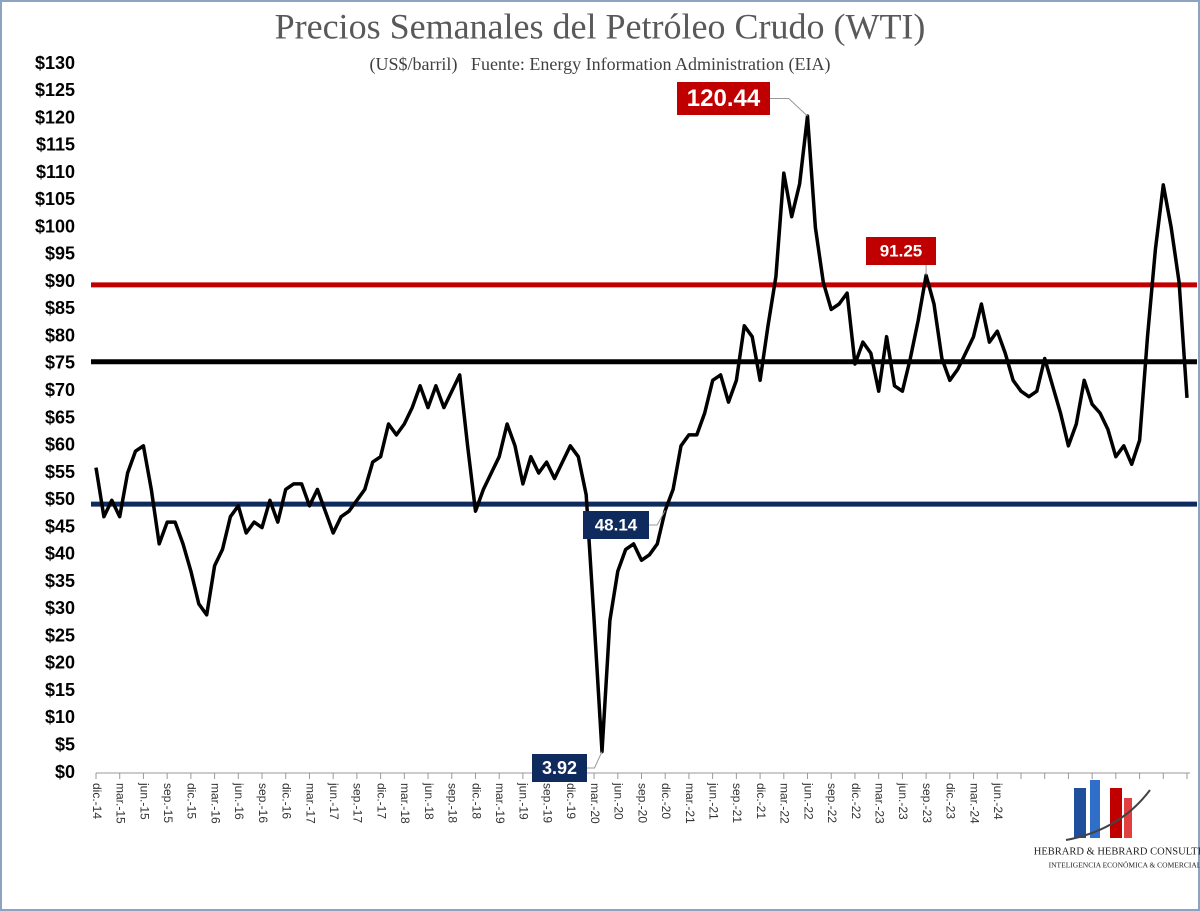 This screenshot has width=1200, height=911. What do you see at coordinates (60, 526) in the screenshot?
I see `y-tick-label: $45` at bounding box center [60, 526].